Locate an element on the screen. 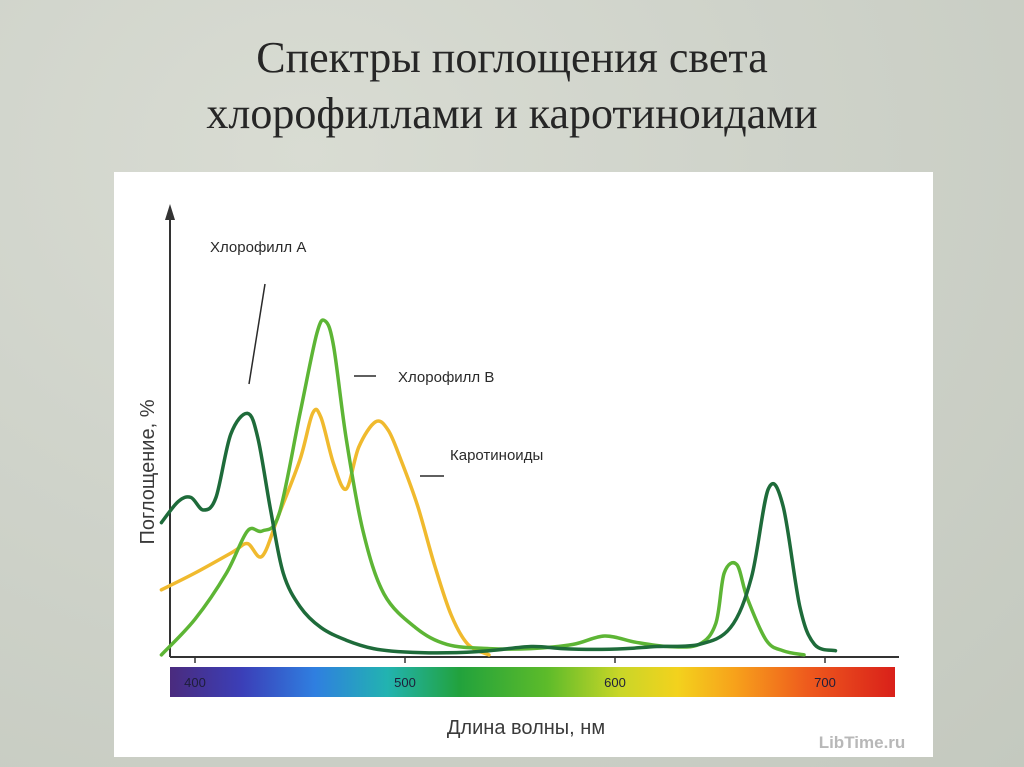  y-axis-title: Поглощение, % is located at coordinates (148, 471).